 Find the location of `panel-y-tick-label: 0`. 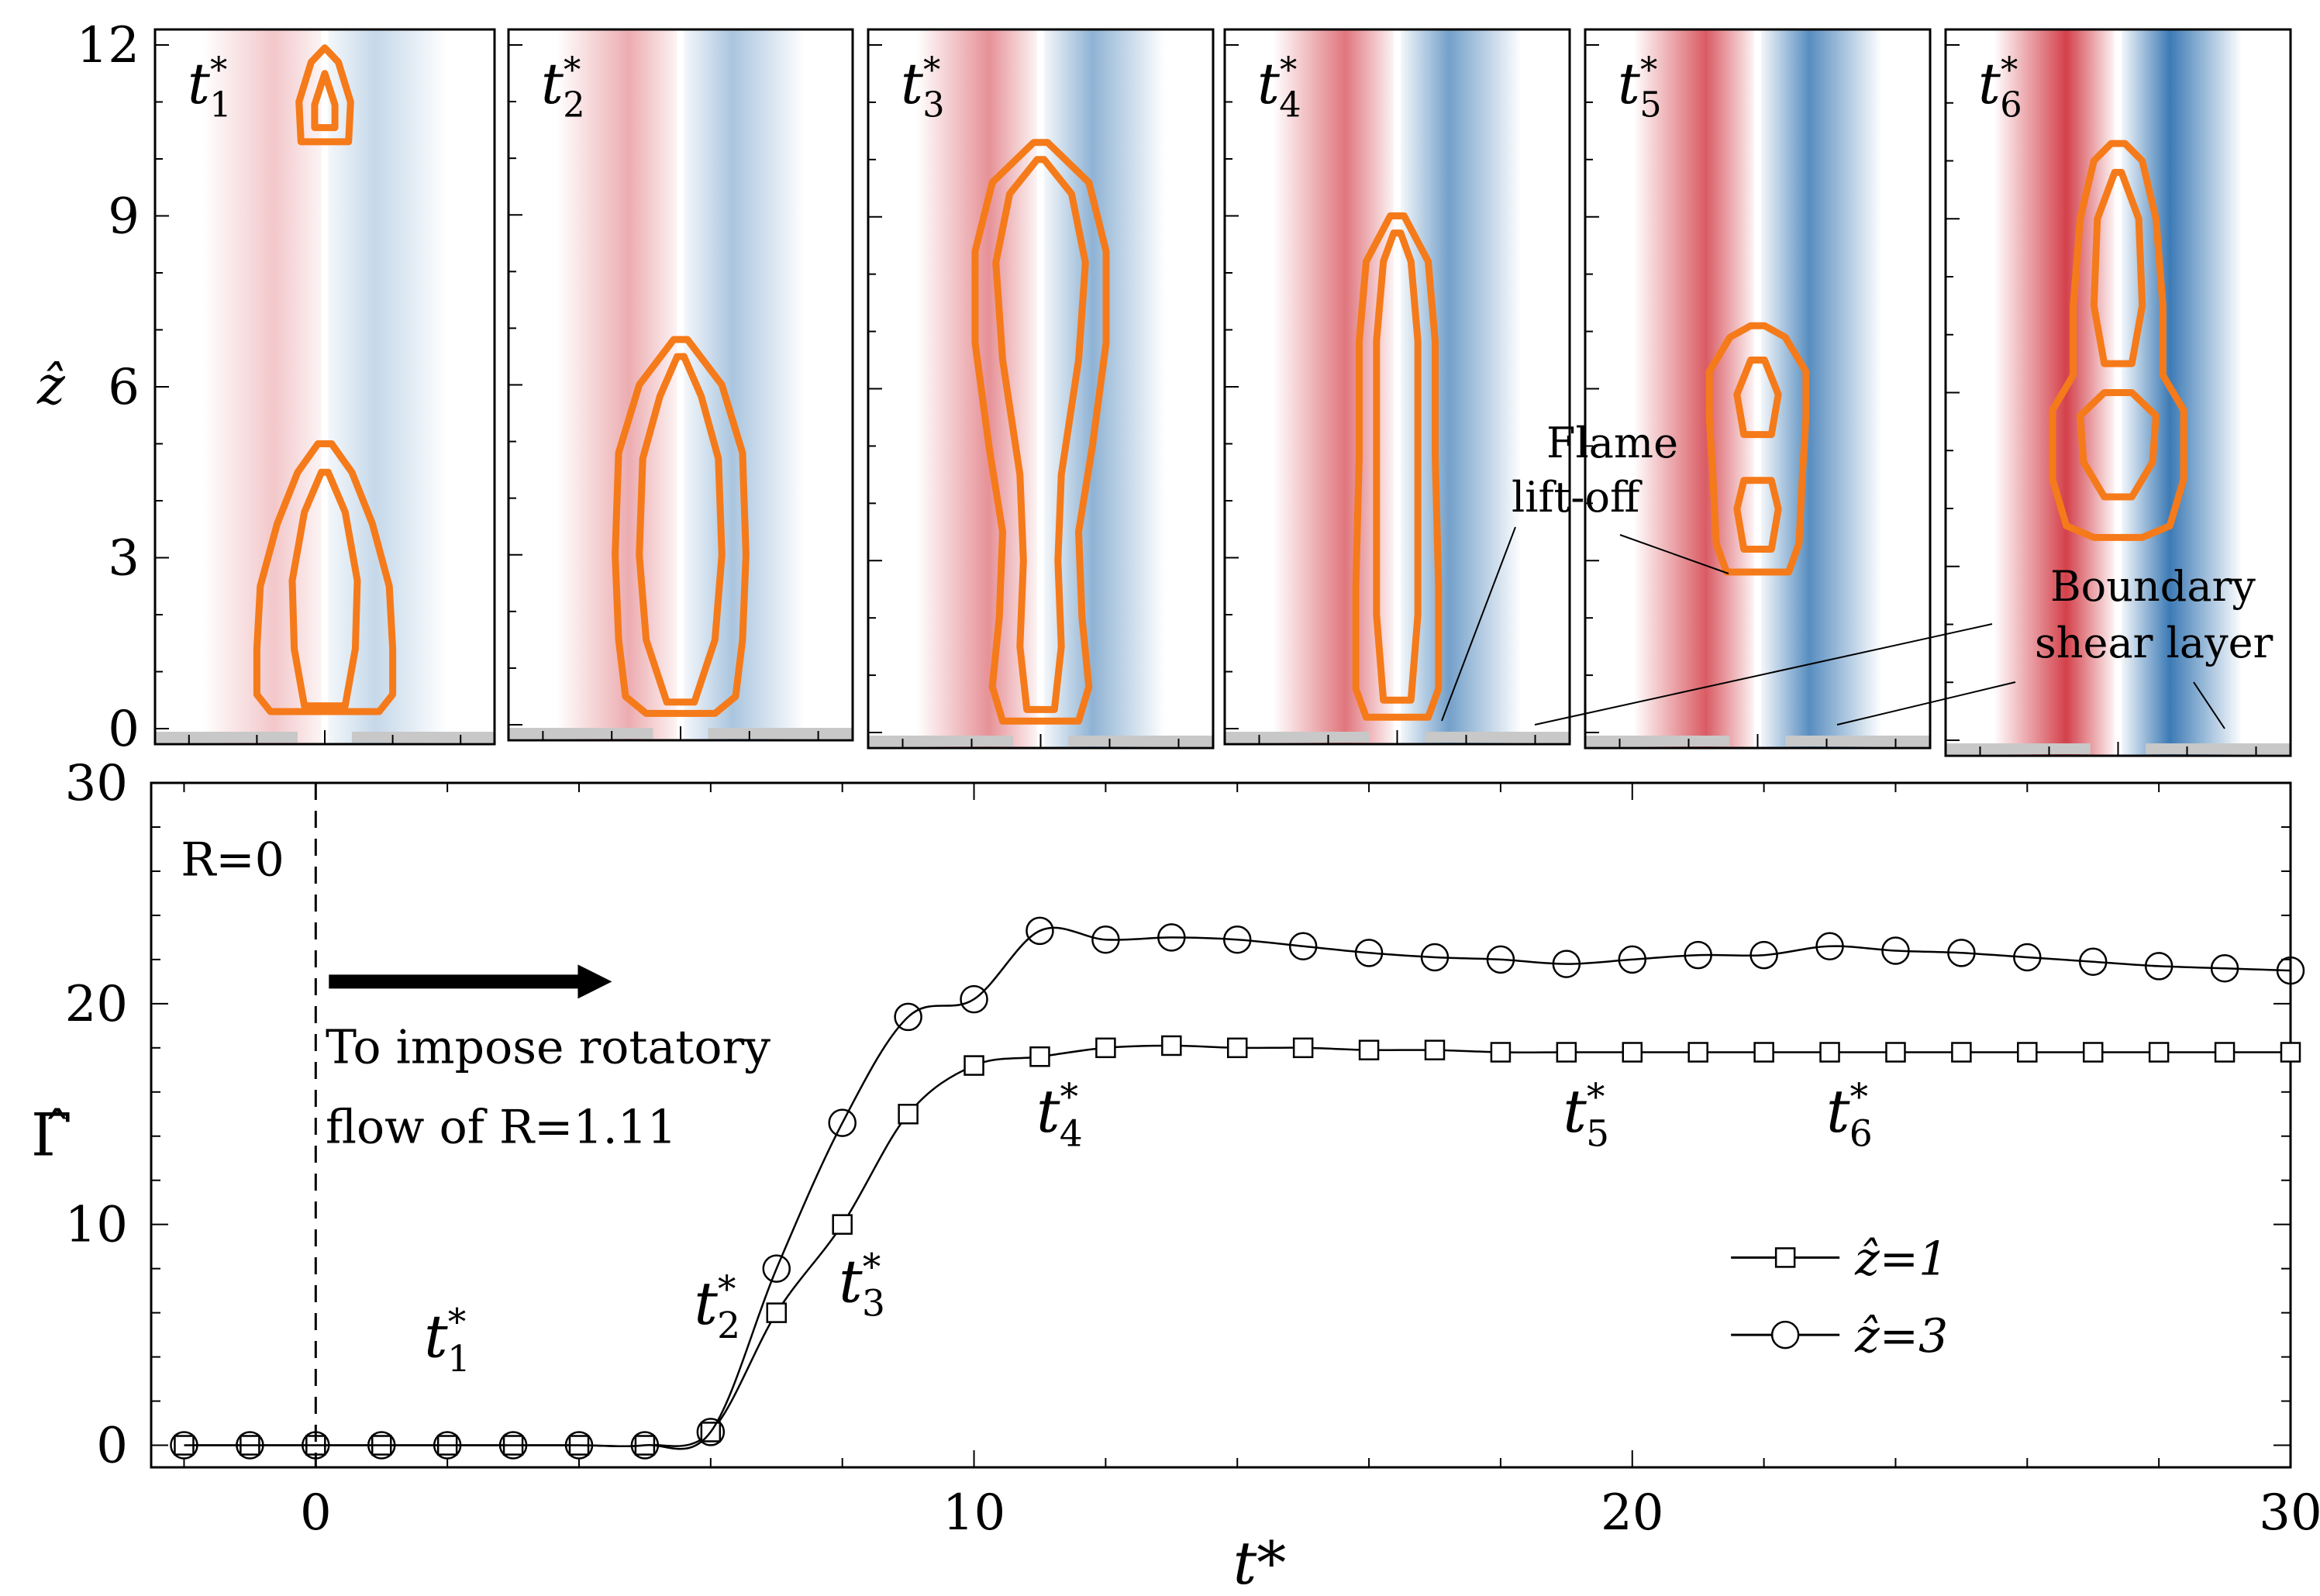

panel-y-tick-label: 0 is located at coordinates (124, 729).